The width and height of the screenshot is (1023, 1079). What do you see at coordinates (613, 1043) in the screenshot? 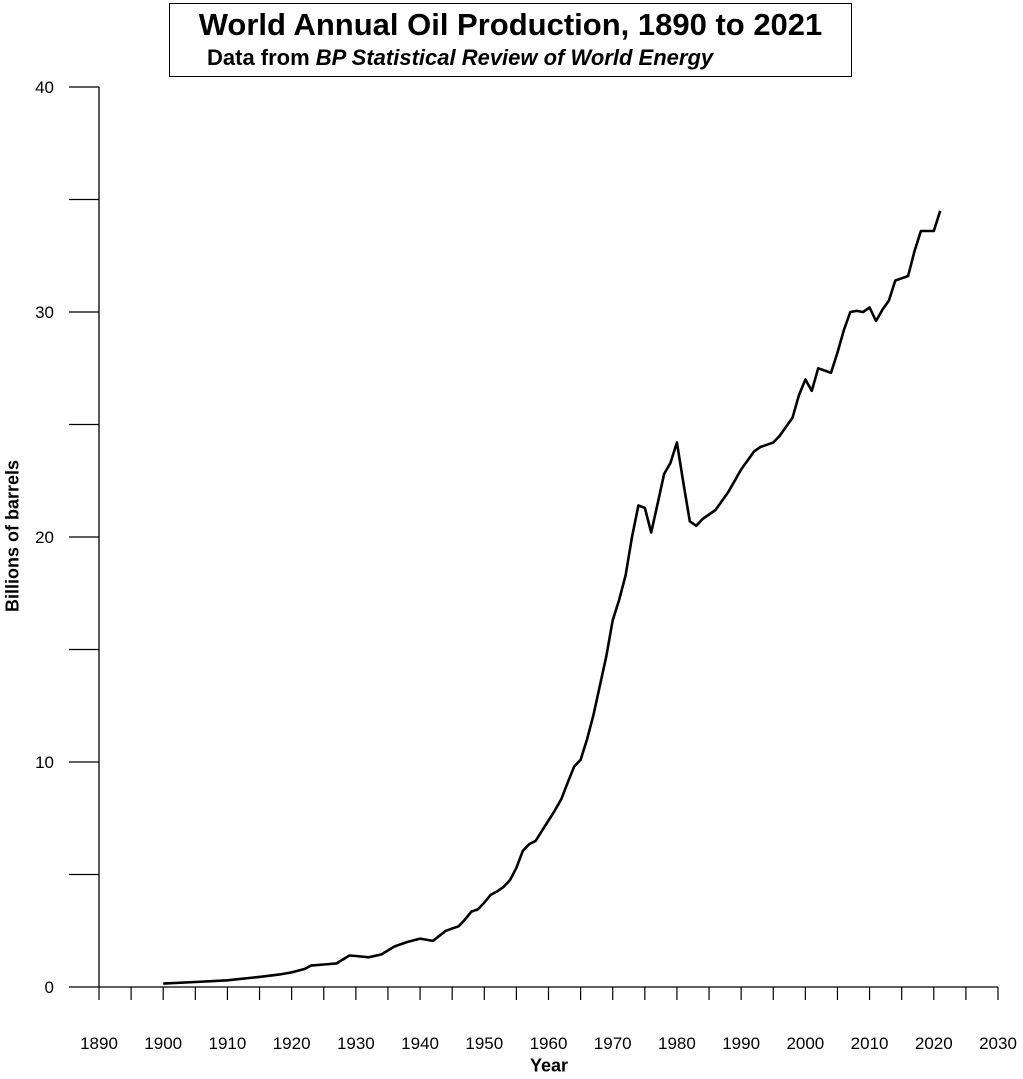
I see `x-tick-label: 1970` at bounding box center [613, 1043].